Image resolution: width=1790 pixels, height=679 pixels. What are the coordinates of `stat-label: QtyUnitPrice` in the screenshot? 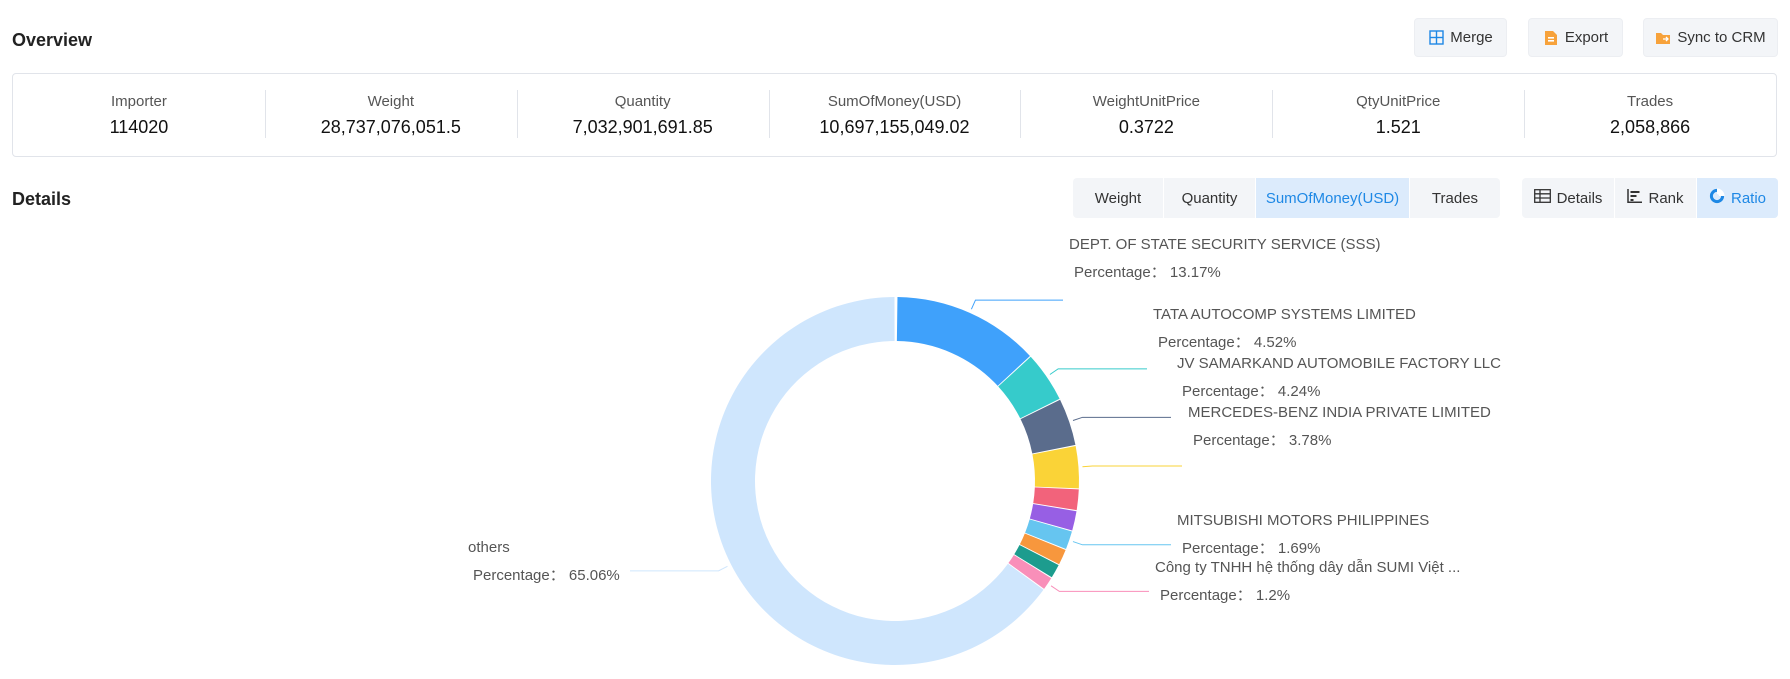 It's located at (1398, 101).